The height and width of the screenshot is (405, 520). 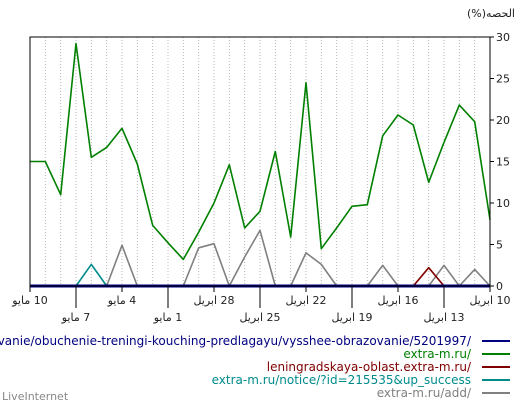 I want to click on x-tick-label: 7 مايو, so click(x=75, y=317).